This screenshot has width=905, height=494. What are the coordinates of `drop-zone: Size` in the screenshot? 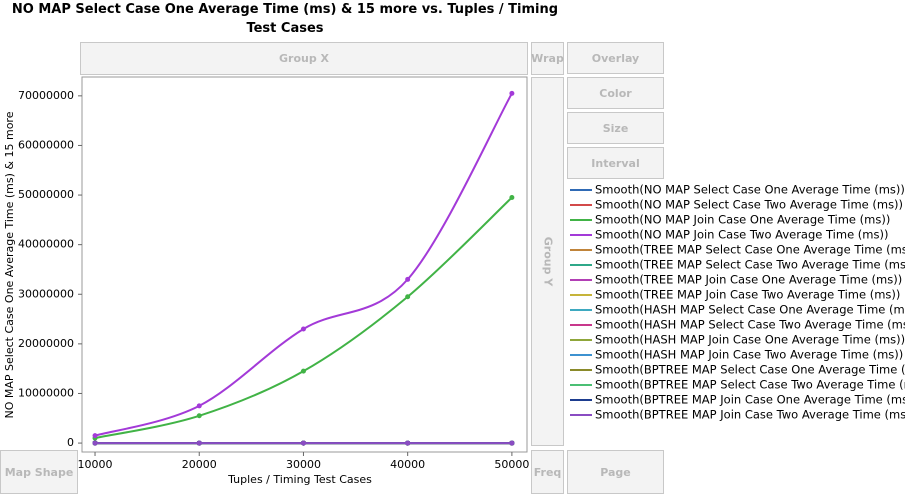 It's located at (615, 128).